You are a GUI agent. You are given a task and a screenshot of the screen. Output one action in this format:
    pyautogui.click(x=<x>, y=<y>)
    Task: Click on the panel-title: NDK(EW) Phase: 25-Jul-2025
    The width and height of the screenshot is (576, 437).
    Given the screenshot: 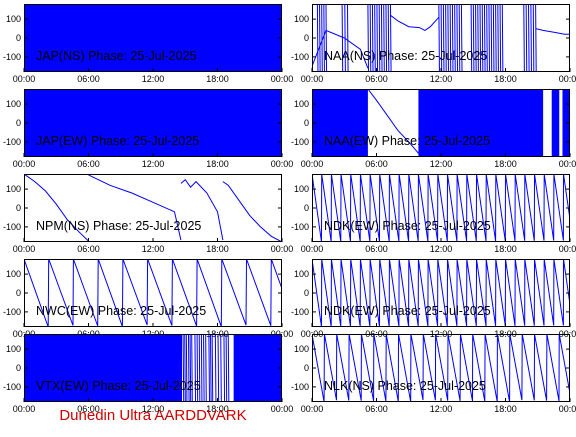 What is the action you would take?
    pyautogui.click(x=407, y=311)
    